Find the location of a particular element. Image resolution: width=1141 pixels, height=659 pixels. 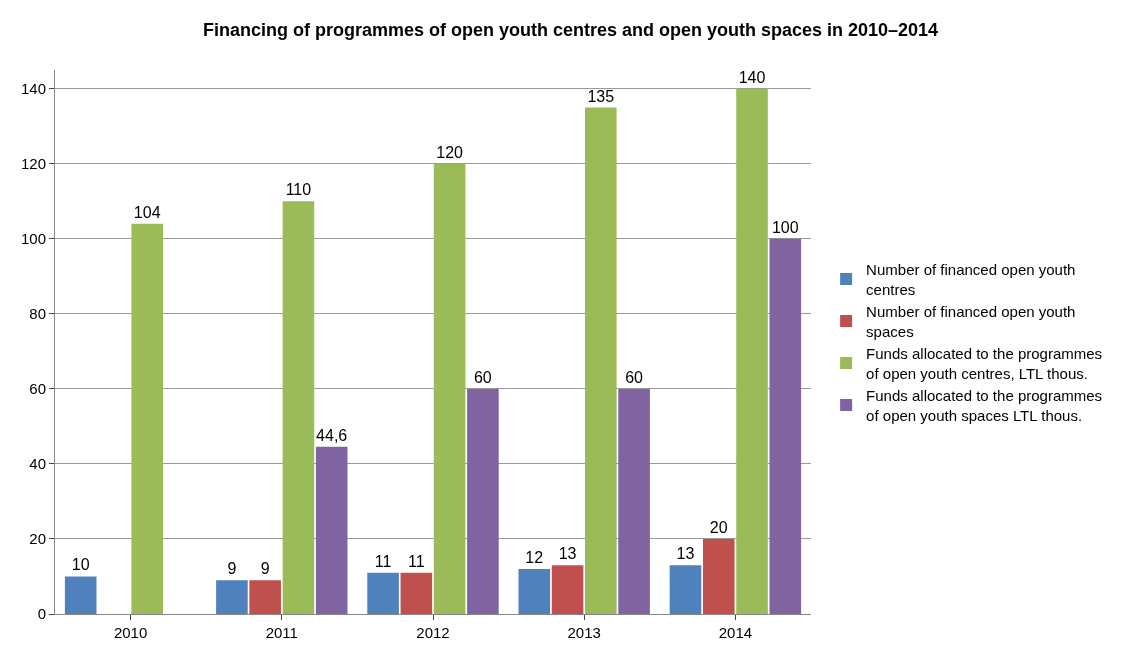

y-tick-label: 40 is located at coordinates (37, 464).